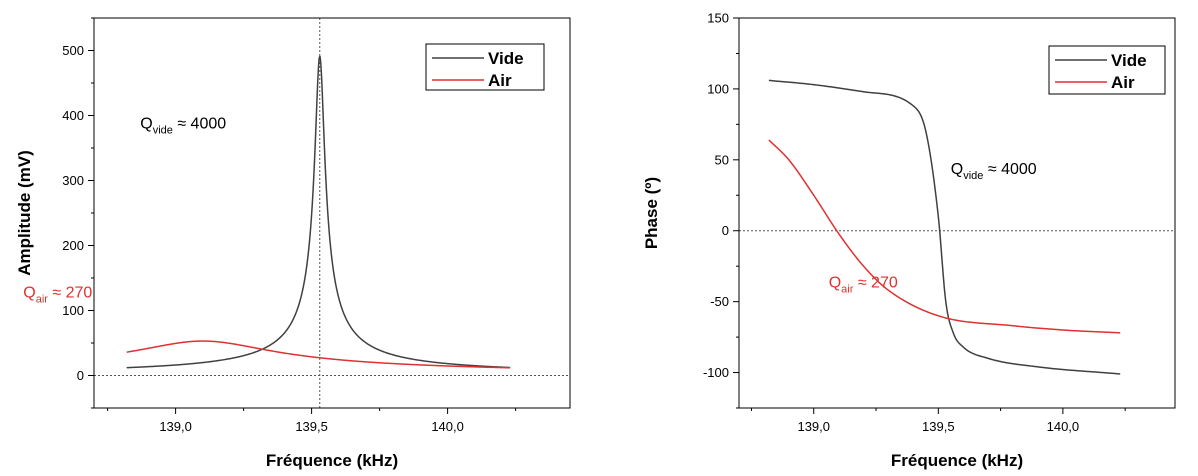 The image size is (1198, 476). I want to click on y-tick-label: 400, so click(73, 115).